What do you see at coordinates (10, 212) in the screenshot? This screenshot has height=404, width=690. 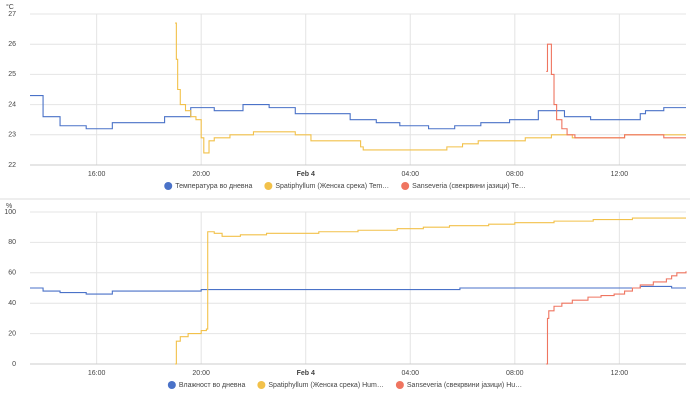 I see `y-tick-label: 100` at bounding box center [10, 212].